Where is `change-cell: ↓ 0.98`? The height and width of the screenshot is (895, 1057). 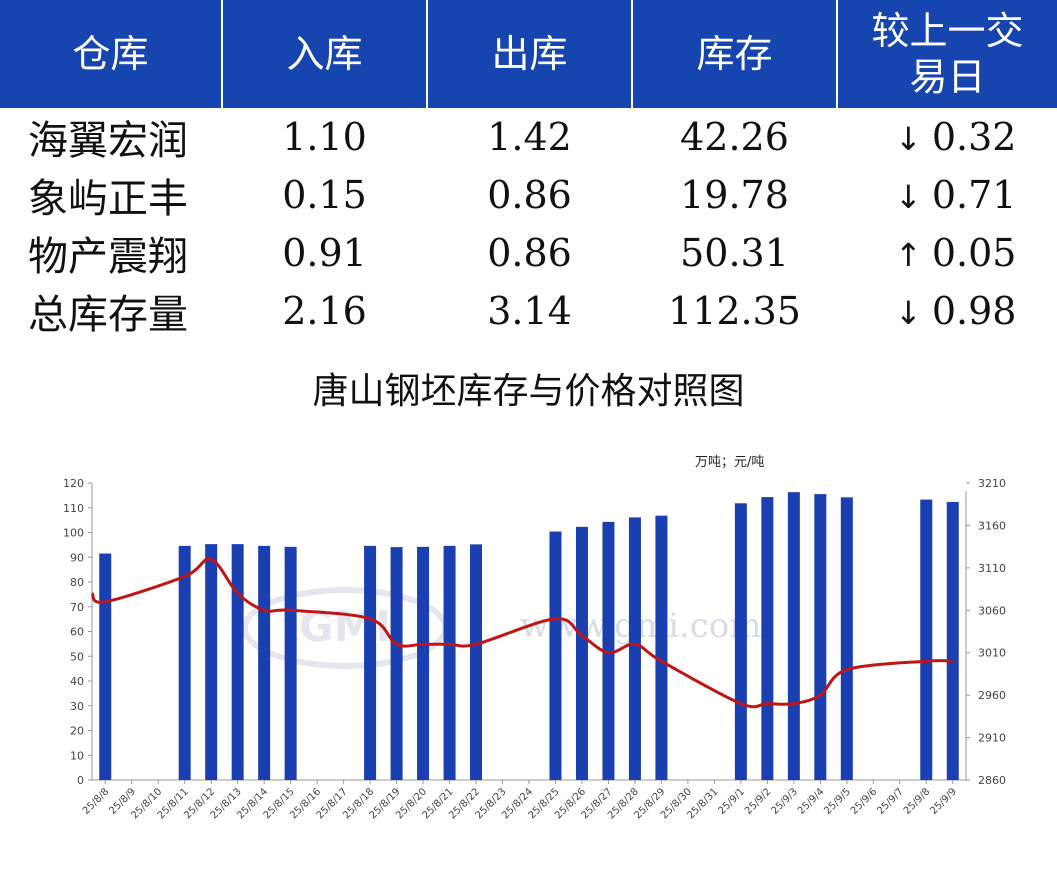 change-cell: ↓ 0.98 is located at coordinates (947, 311).